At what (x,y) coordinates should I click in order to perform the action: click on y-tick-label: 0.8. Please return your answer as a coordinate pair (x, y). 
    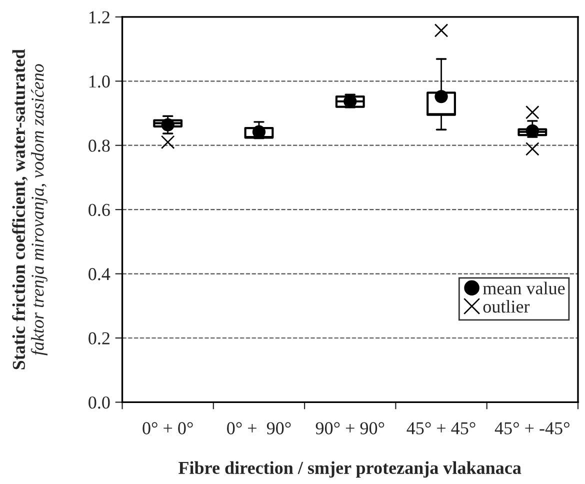
    Looking at the image, I should click on (99, 146).